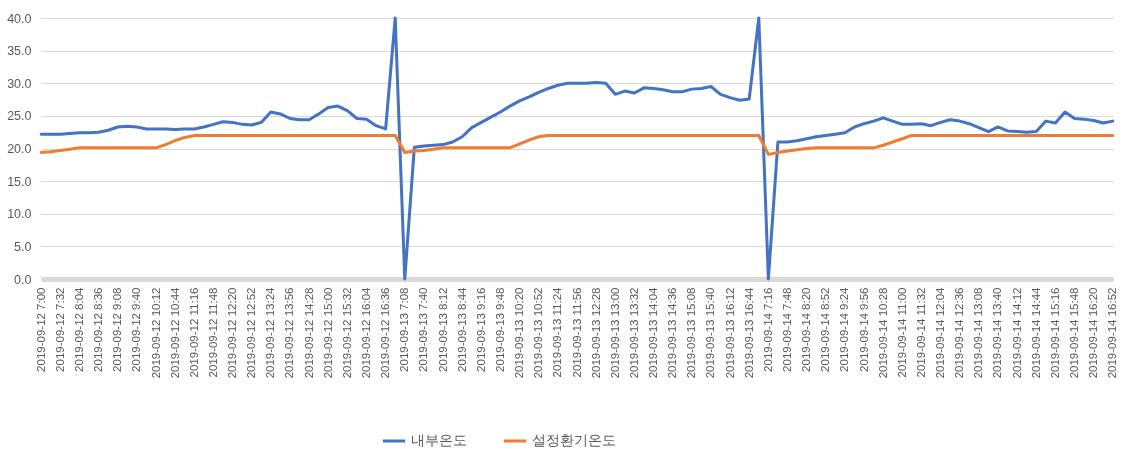 This screenshot has height=449, width=1128. Describe the element at coordinates (212, 332) in the screenshot. I see `x-tick-label: 2019-09-12 11:48` at that location.